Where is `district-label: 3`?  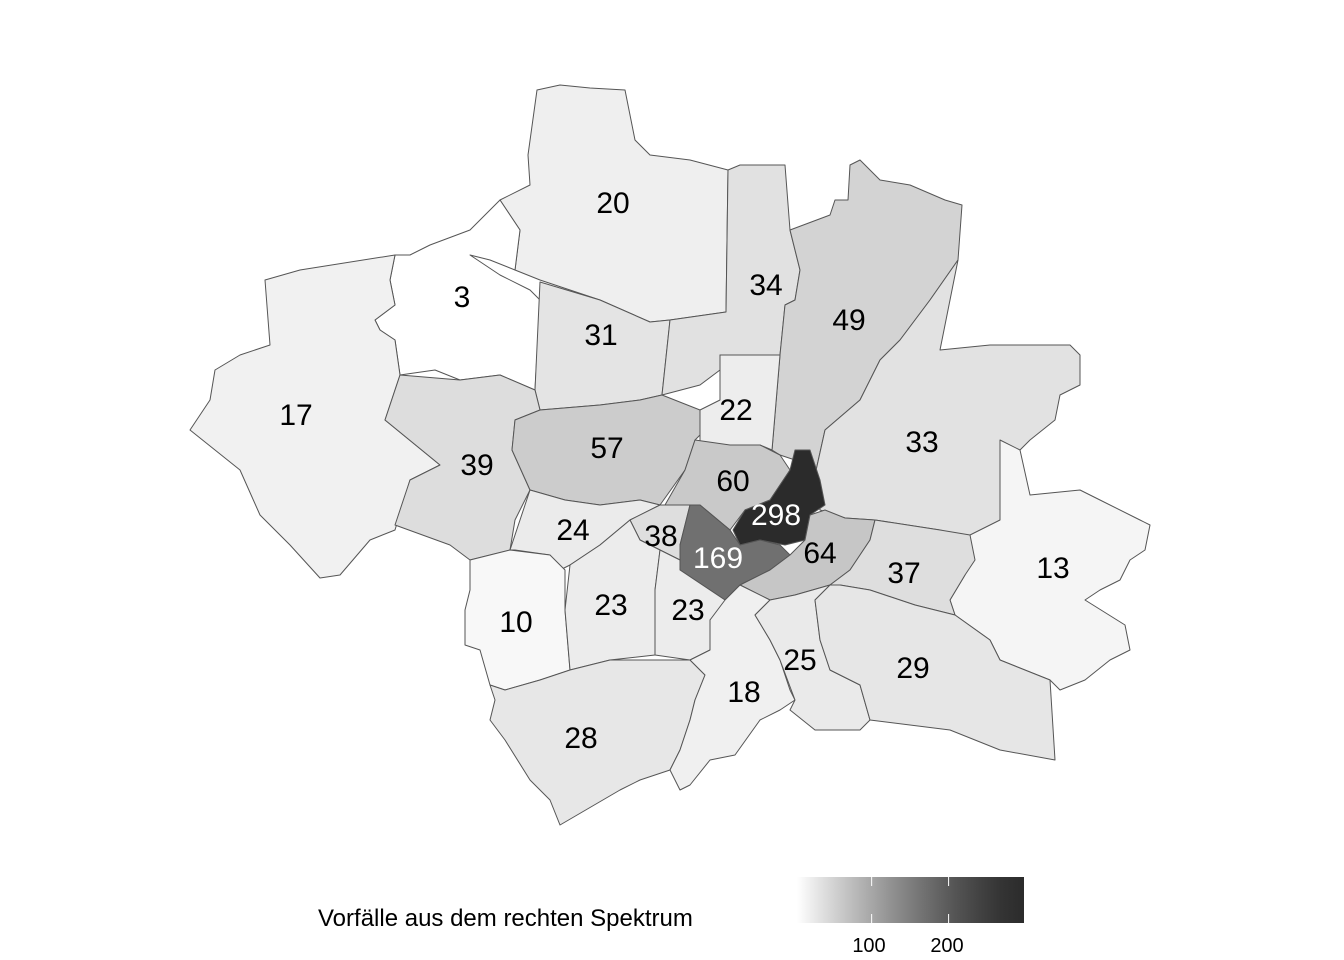
district-label: 3 is located at coordinates (462, 297).